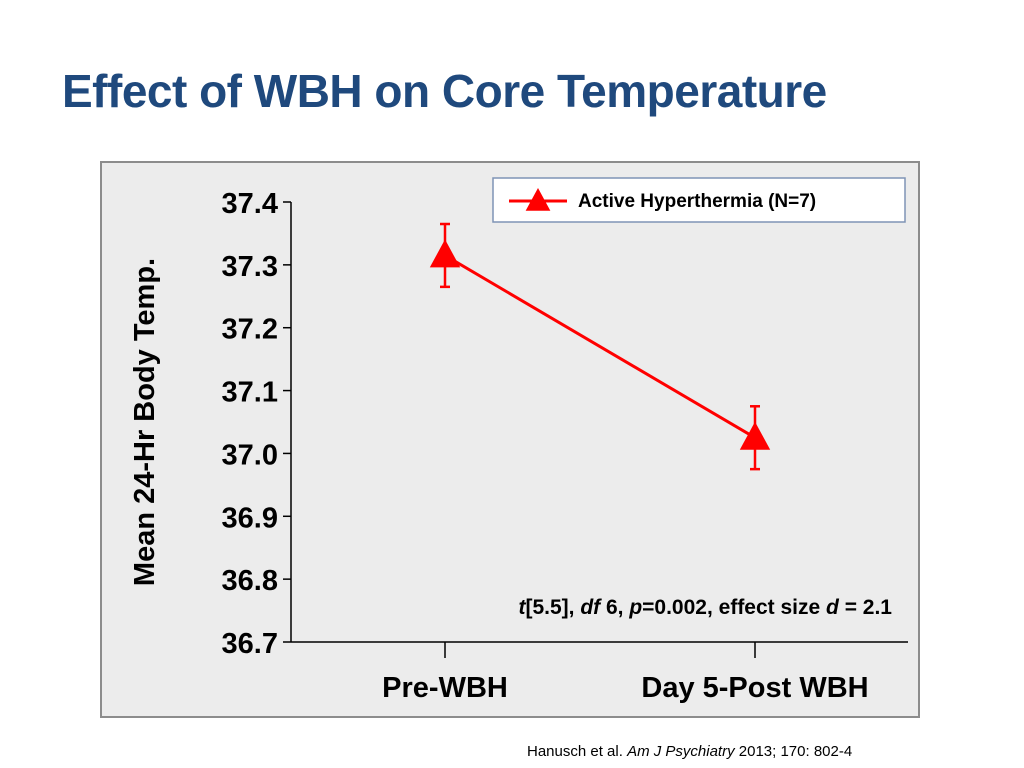 Image resolution: width=1024 pixels, height=768 pixels. What do you see at coordinates (250, 267) in the screenshot?
I see `y-tick-label: 37.3` at bounding box center [250, 267].